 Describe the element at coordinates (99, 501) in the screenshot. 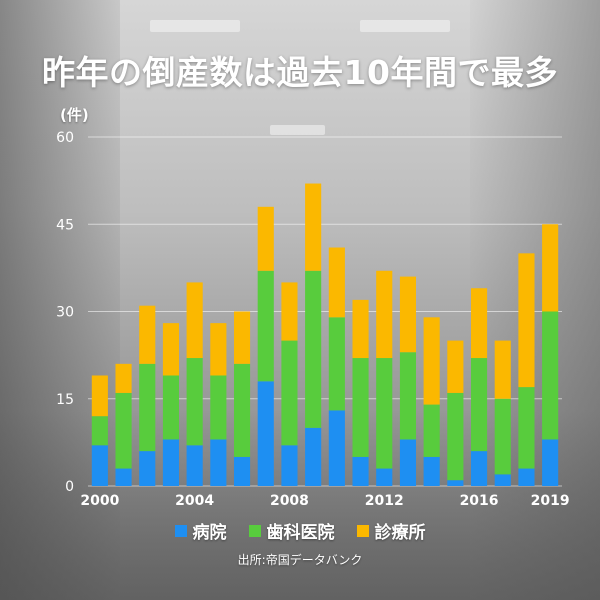

I see `x-tick-label: 2000` at that location.